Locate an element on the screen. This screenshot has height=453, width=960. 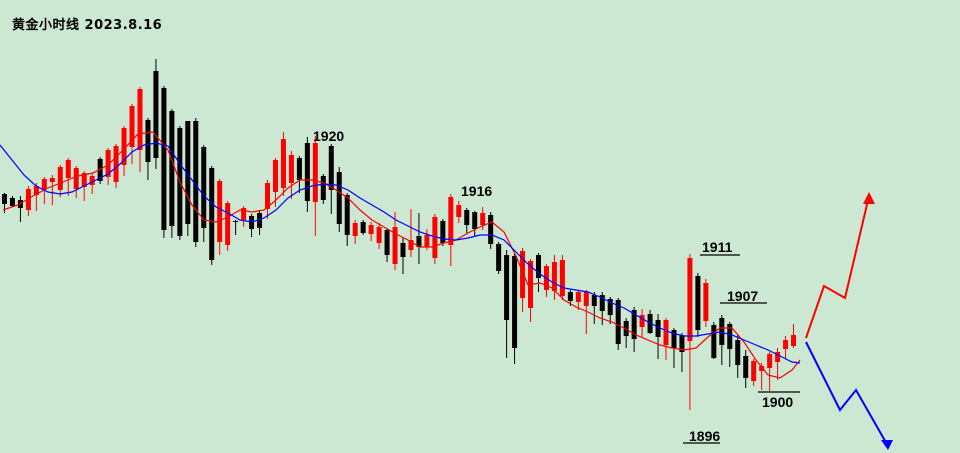
down-projection-arrowhead is located at coordinates (887, 445).